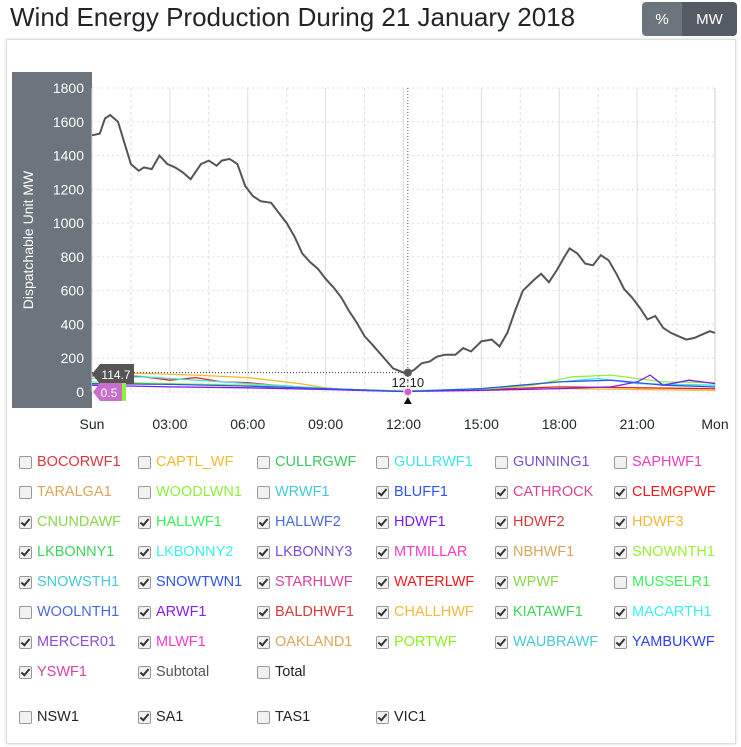 This screenshot has height=747, width=741. I want to click on unit-checkbox-snownth1: SNOWNTH1, so click(664, 552).